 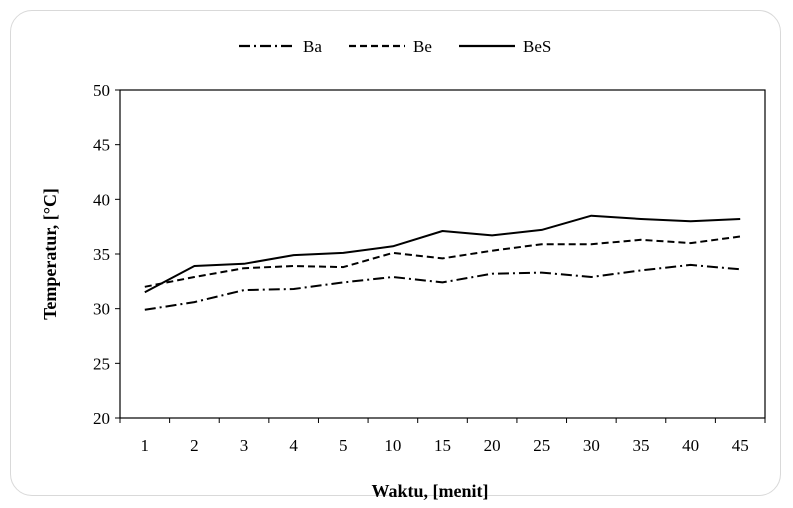 What do you see at coordinates (293, 445) in the screenshot?
I see `x-tick-label: 4` at bounding box center [293, 445].